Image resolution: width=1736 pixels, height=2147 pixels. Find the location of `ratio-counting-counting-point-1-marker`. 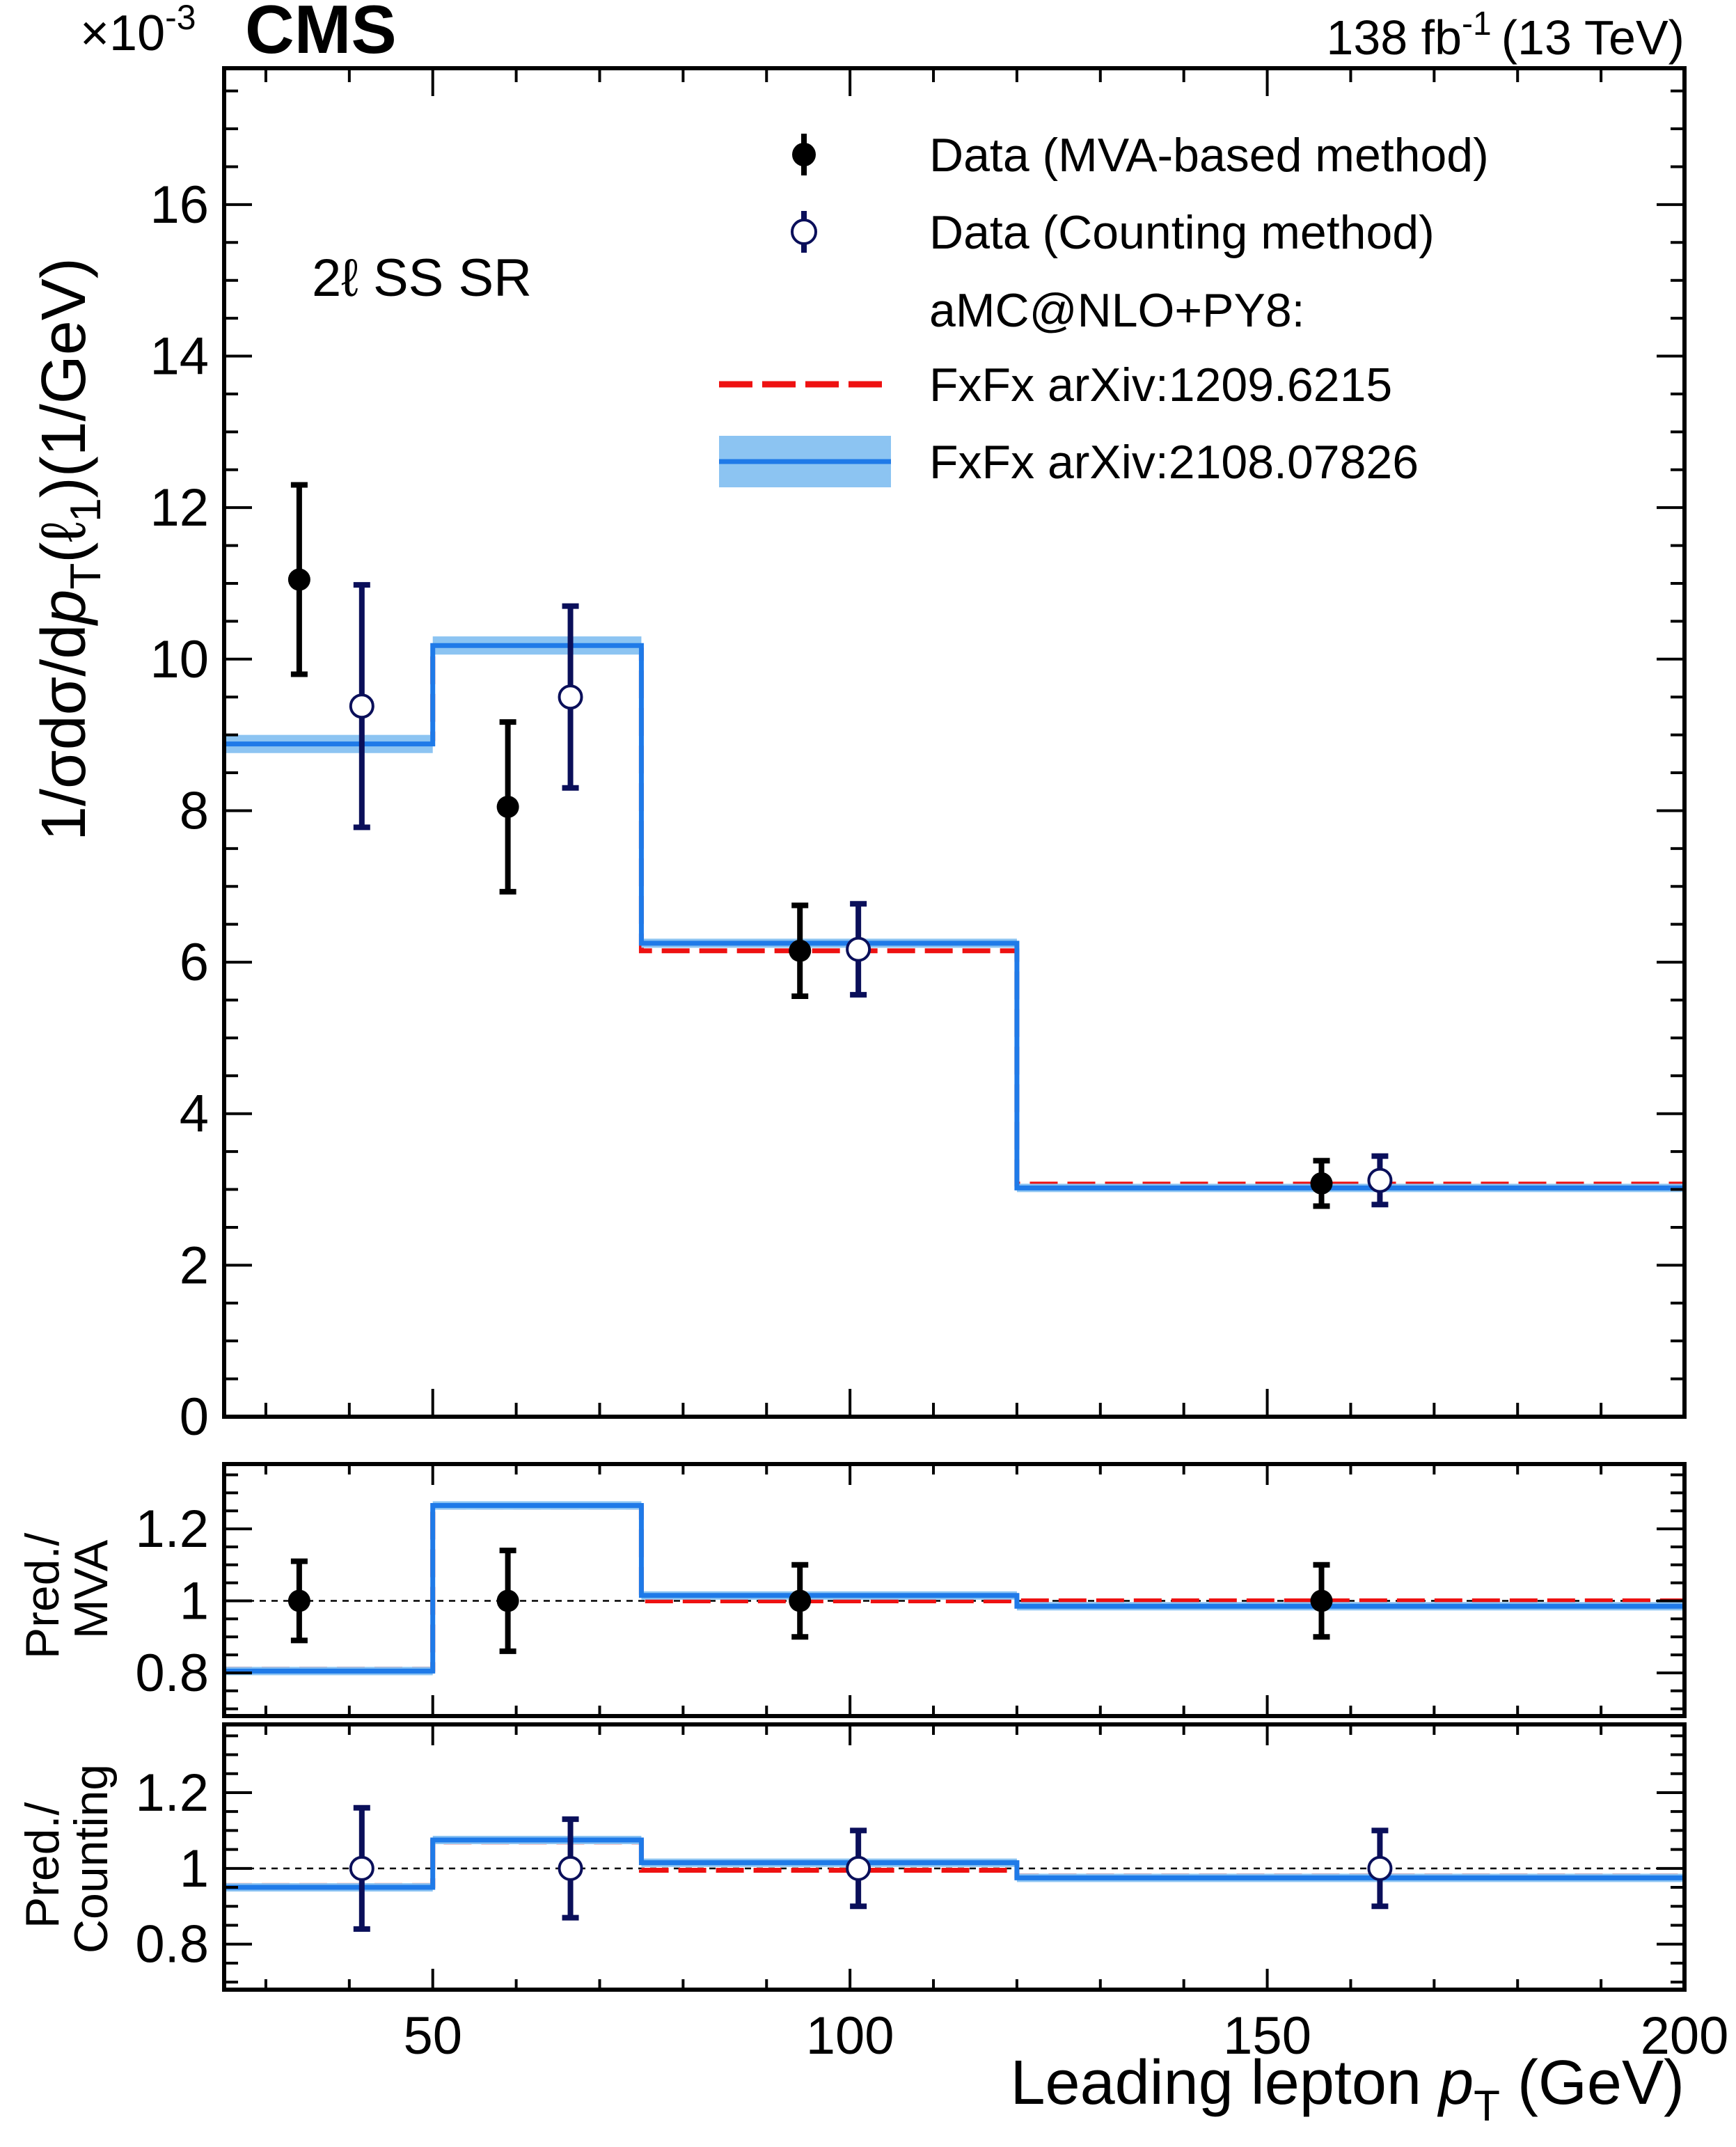

ratio-counting-counting-point-1-marker is located at coordinates (570, 1868).